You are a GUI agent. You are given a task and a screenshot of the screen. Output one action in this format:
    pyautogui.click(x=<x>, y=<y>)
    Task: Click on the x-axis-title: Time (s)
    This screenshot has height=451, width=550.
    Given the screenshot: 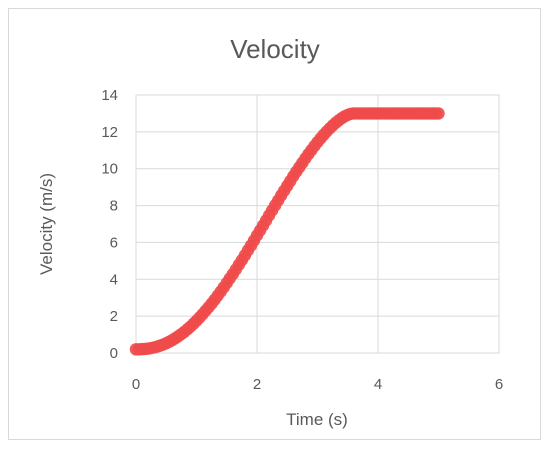 What is the action you would take?
    pyautogui.click(x=317, y=419)
    